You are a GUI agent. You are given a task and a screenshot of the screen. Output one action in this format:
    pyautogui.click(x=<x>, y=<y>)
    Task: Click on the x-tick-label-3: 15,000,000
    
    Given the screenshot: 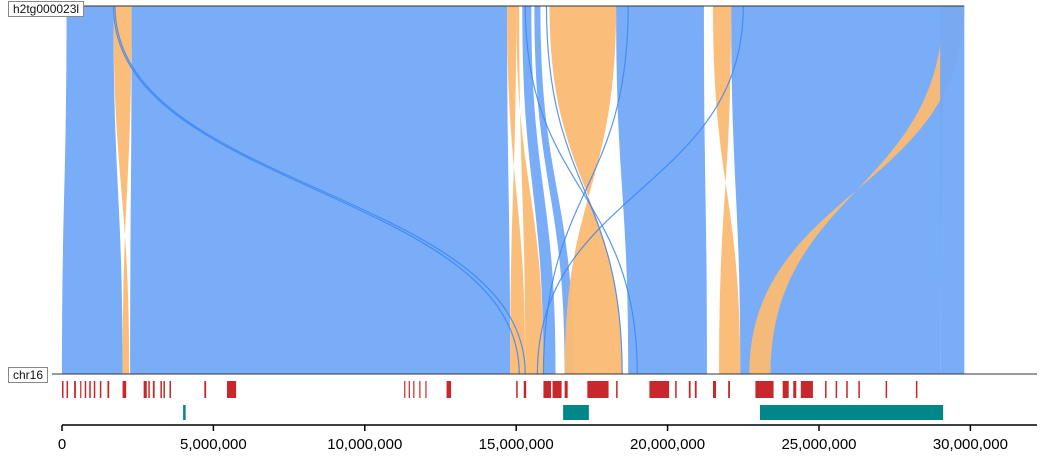 What is the action you would take?
    pyautogui.click(x=516, y=444)
    